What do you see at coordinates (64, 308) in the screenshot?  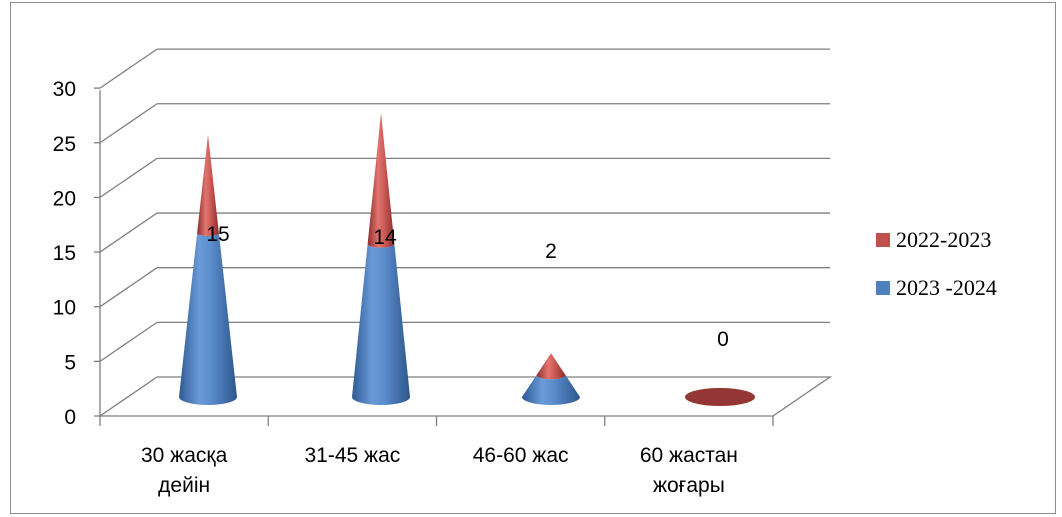 I see `y-tick-label: 10` at bounding box center [64, 308].